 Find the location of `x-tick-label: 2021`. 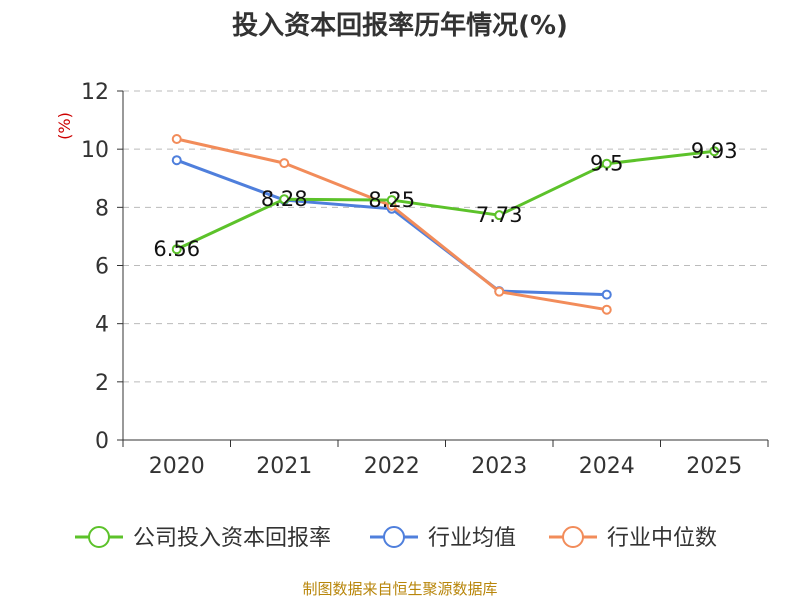

x-tick-label: 2021 is located at coordinates (284, 466).